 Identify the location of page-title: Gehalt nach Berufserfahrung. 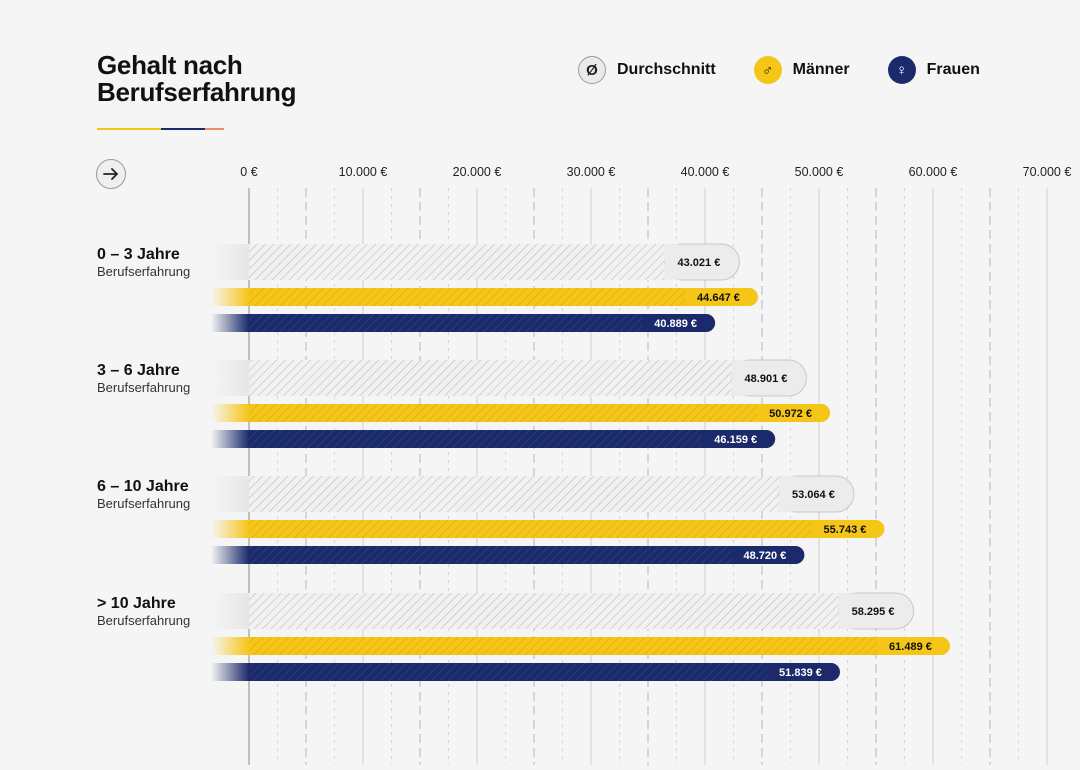
(247, 79).